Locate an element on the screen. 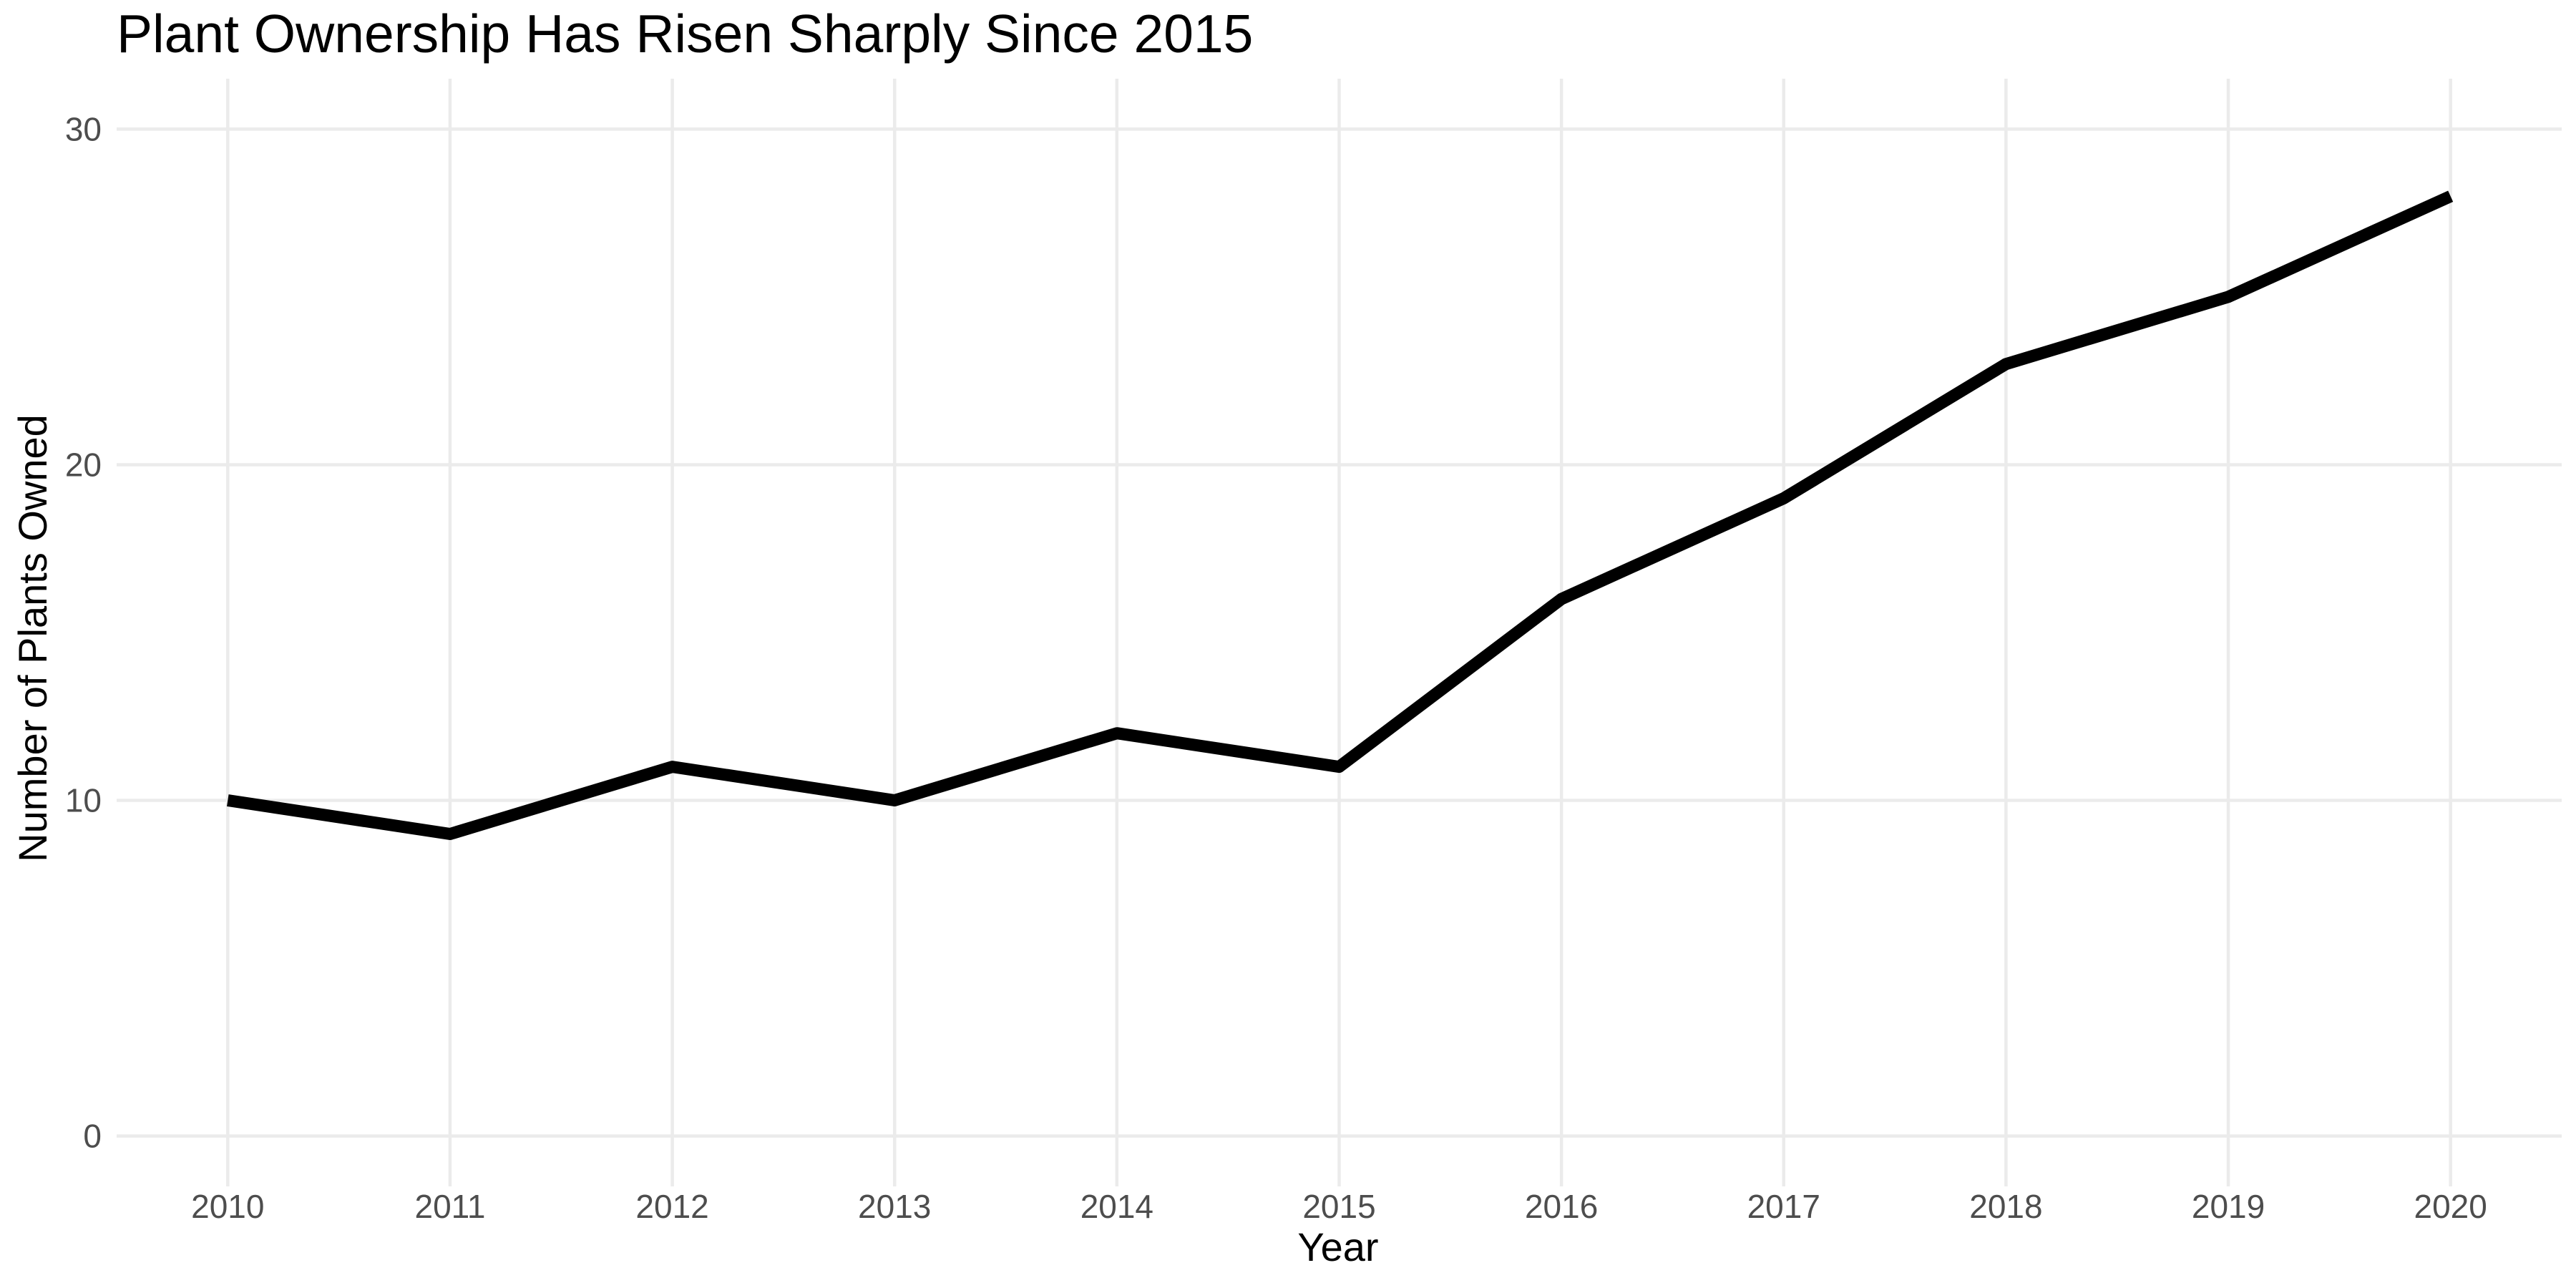 Image resolution: width=2576 pixels, height=1288 pixels. x-tick-label: 2010 is located at coordinates (227, 1206).